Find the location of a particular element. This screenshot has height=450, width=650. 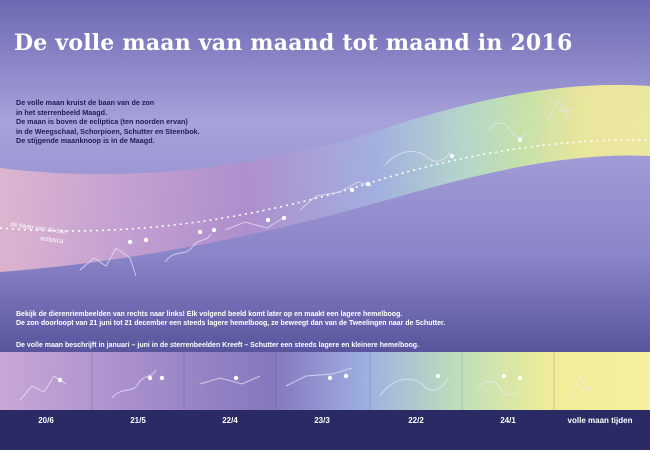

virgo-figure is located at coordinates (336, 196).